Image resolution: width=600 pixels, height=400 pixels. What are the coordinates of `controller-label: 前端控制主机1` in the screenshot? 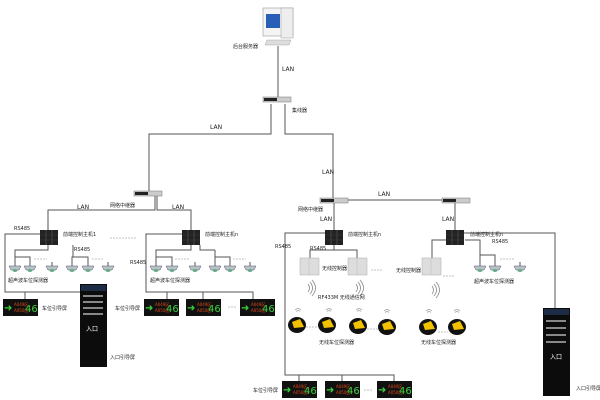 It's located at (79, 234).